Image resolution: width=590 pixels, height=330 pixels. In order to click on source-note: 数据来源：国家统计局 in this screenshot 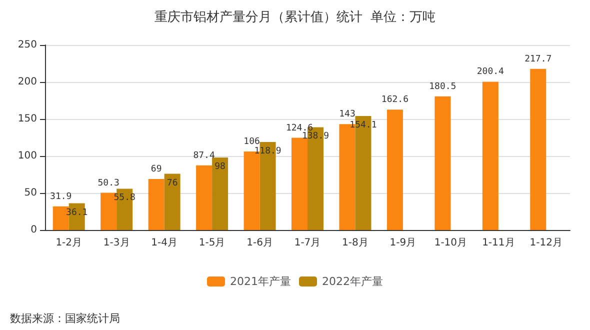, I will do `click(65, 318)`.